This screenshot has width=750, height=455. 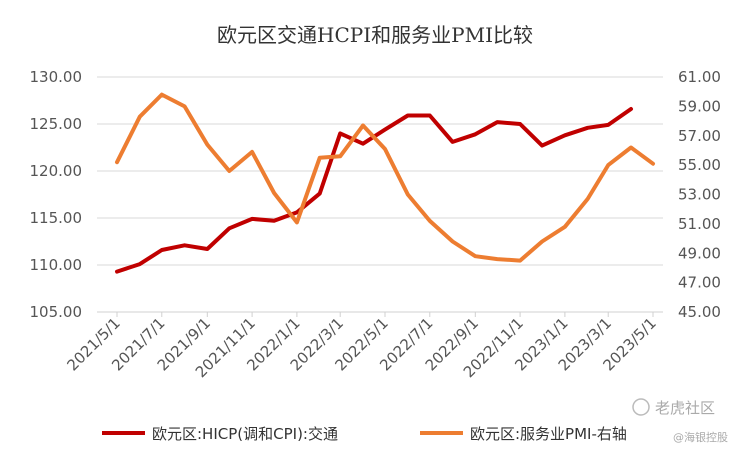 I want to click on right-tick-label: 45.00, so click(x=699, y=312).